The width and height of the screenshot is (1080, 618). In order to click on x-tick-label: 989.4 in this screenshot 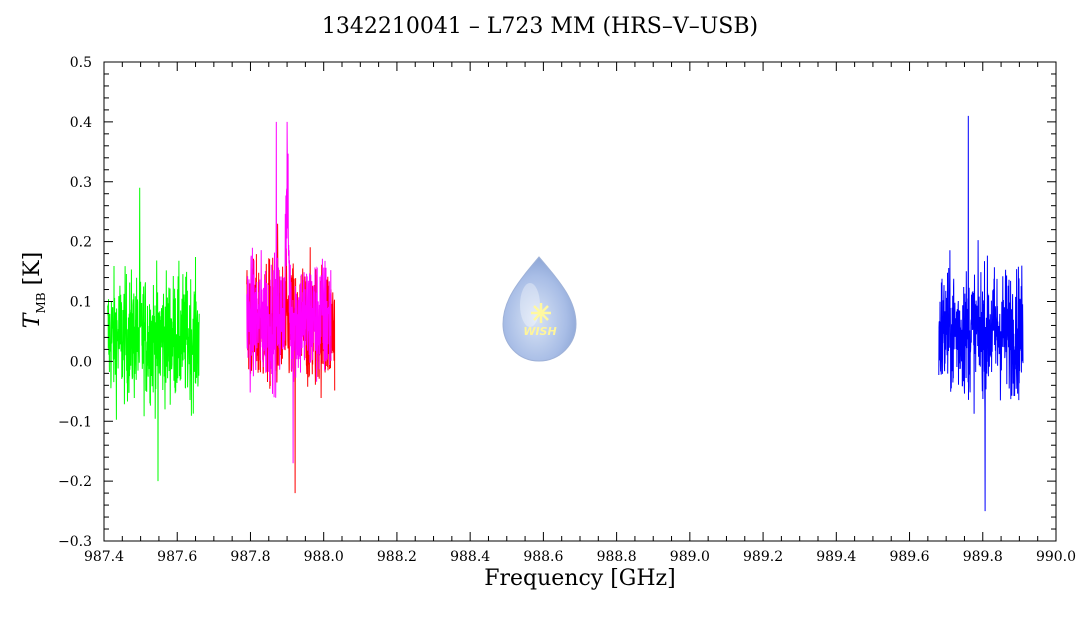, I will do `click(836, 557)`.